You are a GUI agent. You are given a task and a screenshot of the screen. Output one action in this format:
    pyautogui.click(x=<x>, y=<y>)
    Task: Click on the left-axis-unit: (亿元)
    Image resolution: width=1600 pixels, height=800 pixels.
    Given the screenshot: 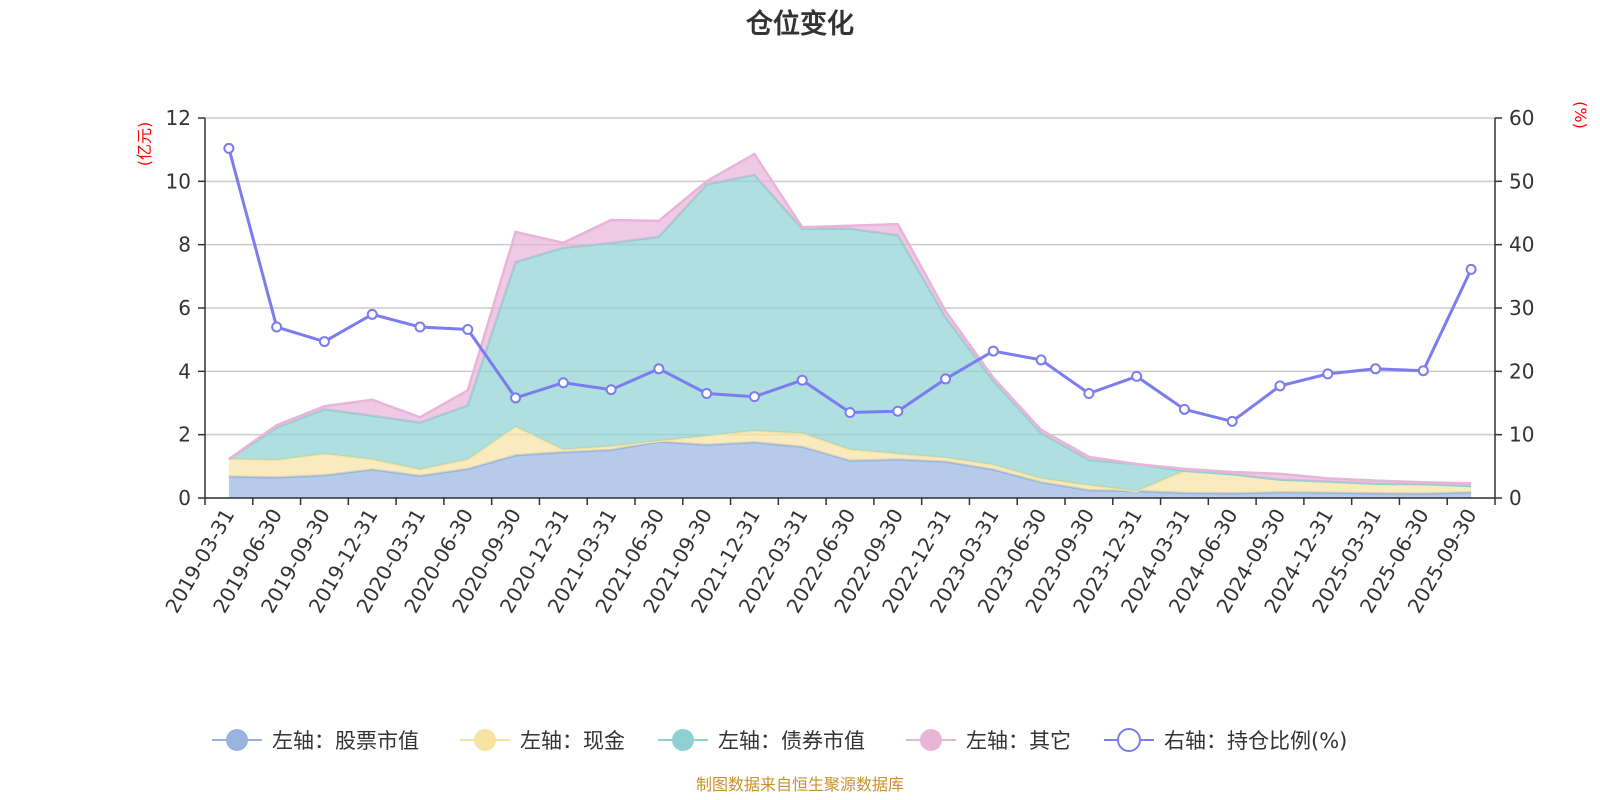 What is the action you would take?
    pyautogui.click(x=144, y=144)
    